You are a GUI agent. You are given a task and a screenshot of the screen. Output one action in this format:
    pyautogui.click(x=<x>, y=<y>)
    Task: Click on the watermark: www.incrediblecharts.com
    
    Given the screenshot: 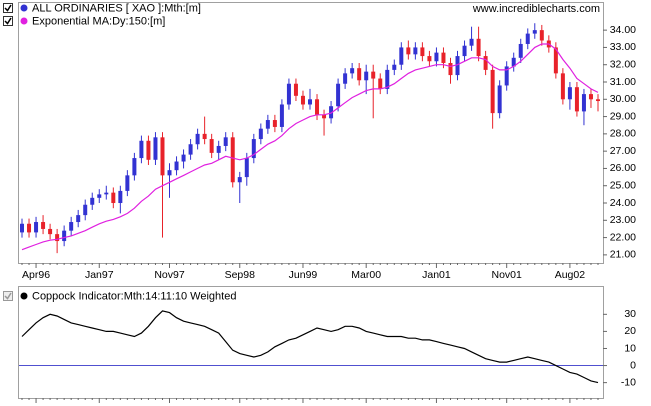 What is the action you would take?
    pyautogui.click(x=536, y=9)
    